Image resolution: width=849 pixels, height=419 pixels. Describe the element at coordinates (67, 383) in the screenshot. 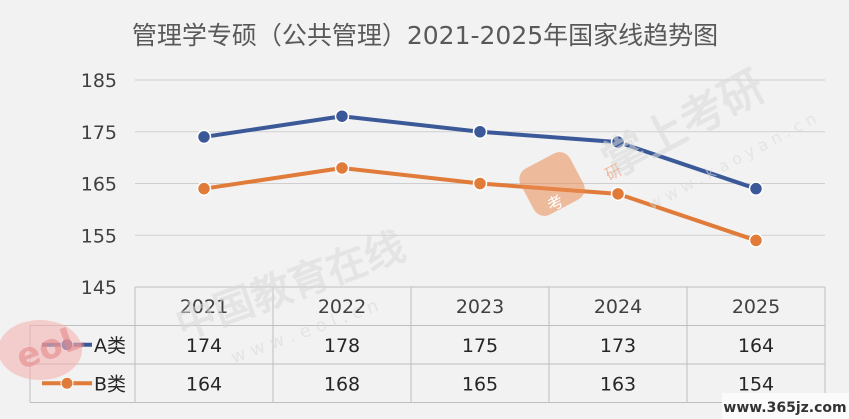

I see `legend-marker` at that location.